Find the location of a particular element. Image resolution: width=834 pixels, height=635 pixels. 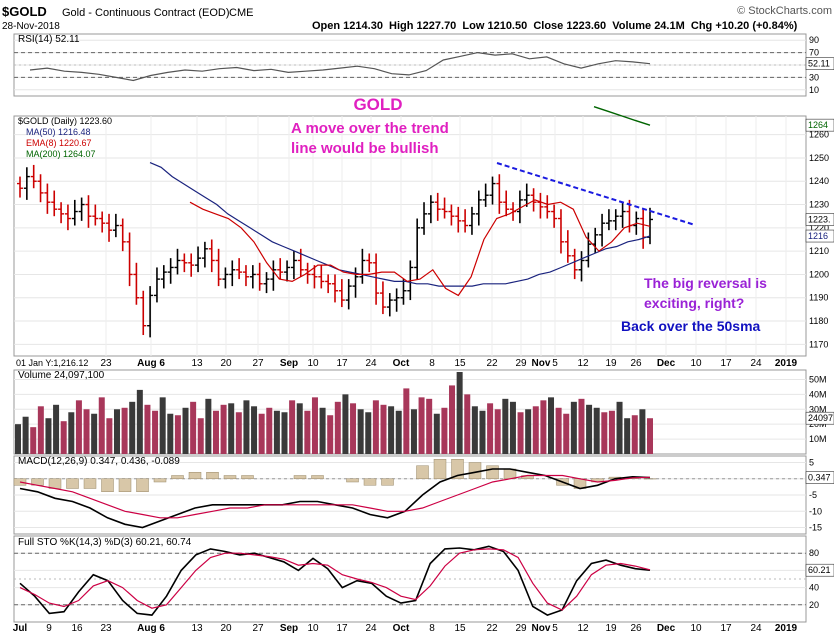

x-tick-bottom: Jul is located at coordinates (20, 628).